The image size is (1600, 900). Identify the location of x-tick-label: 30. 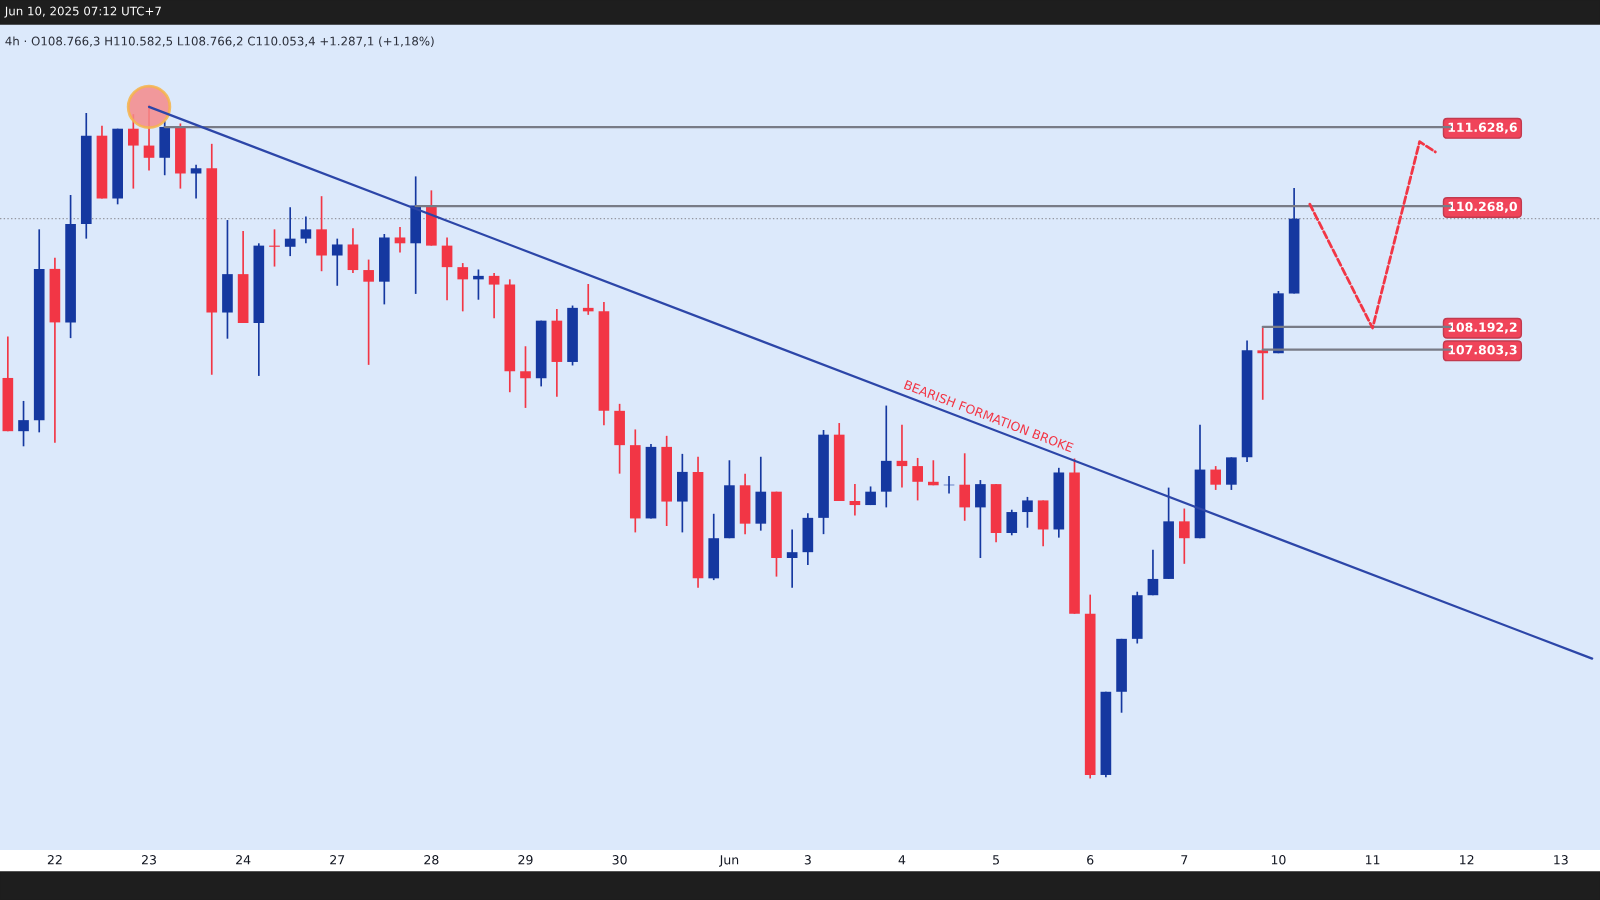
(619, 860).